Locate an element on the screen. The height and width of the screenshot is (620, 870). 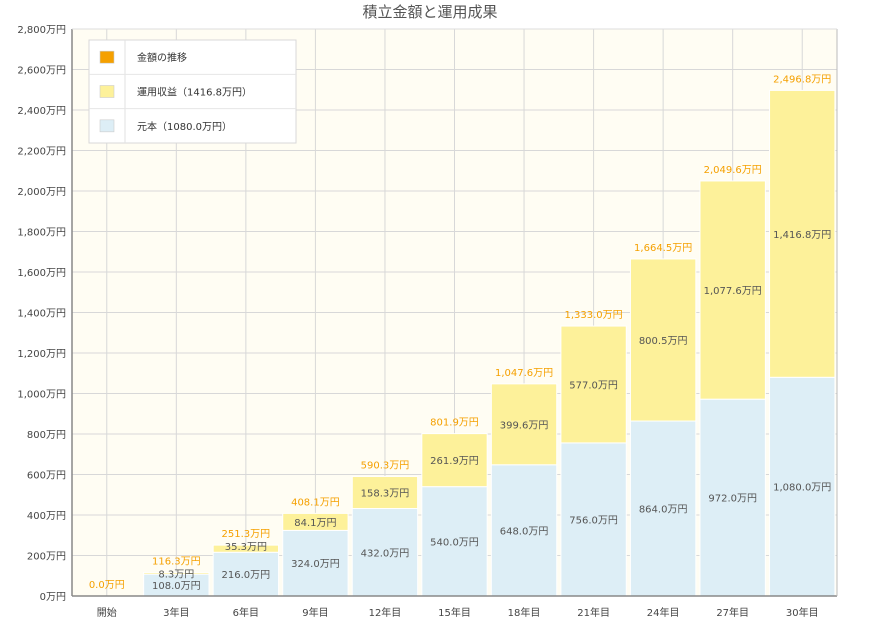
x-tick-label: 開始 is located at coordinates (107, 612).